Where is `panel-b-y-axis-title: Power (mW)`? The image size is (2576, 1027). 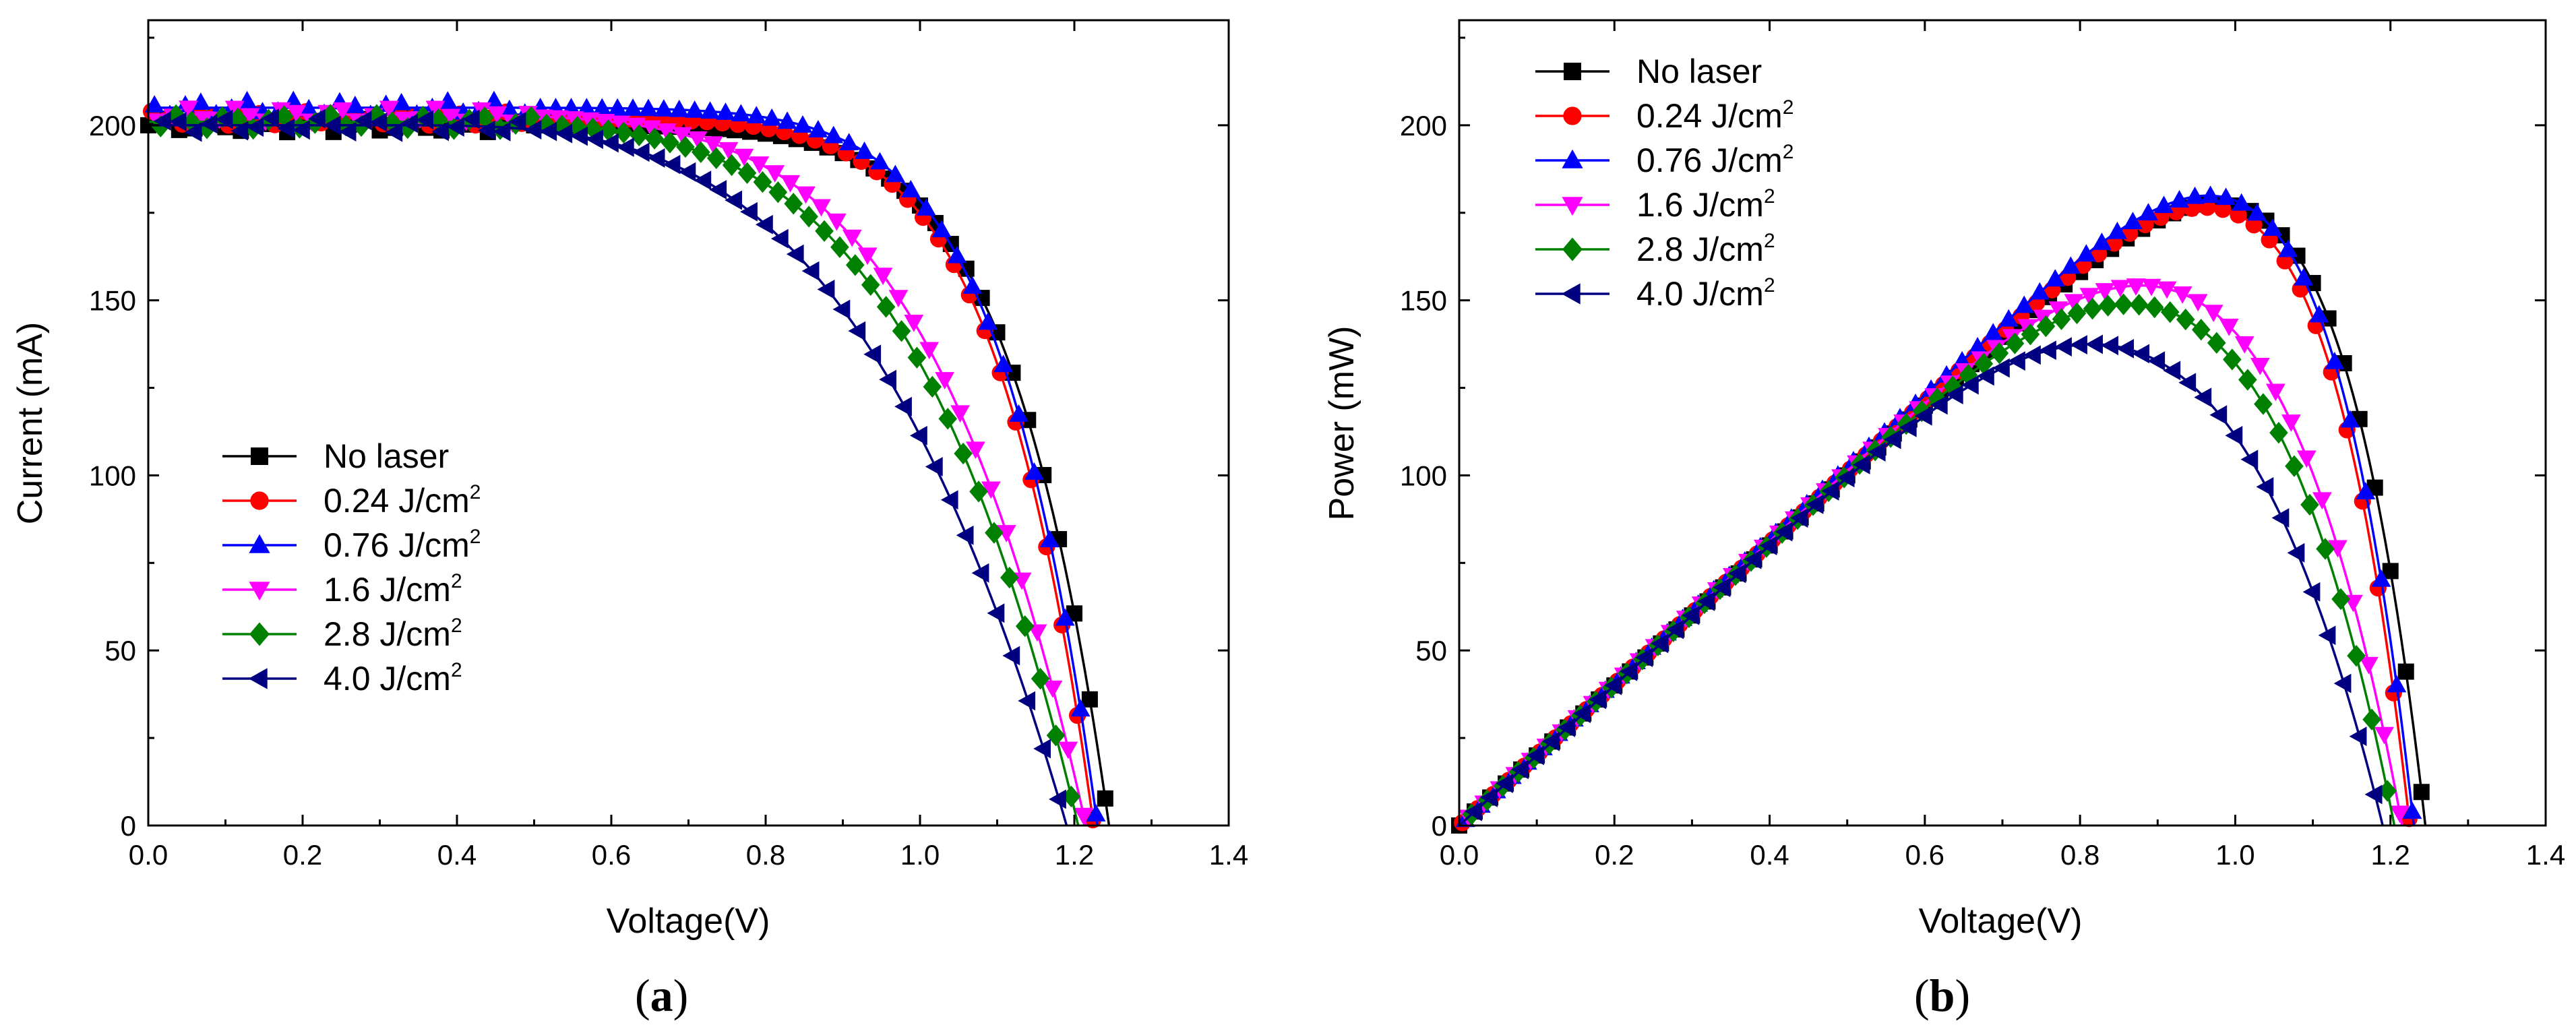
panel-b-y-axis-title: Power (mW) is located at coordinates (1342, 423).